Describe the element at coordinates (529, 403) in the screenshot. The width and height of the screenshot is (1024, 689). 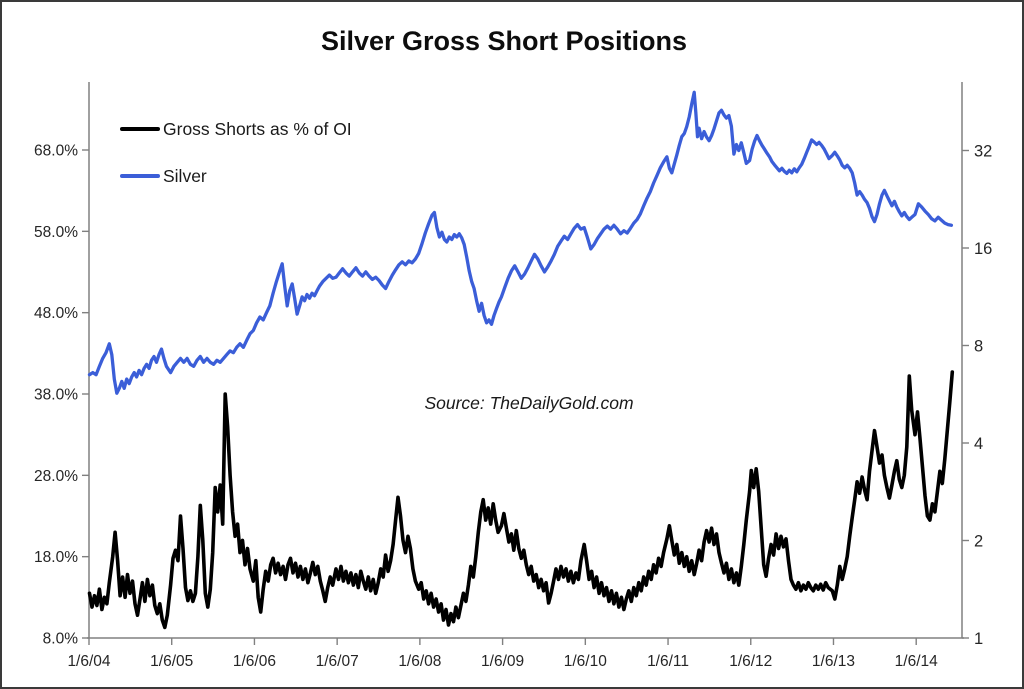
I see `source-note: Source: TheDailyGold.com` at that location.